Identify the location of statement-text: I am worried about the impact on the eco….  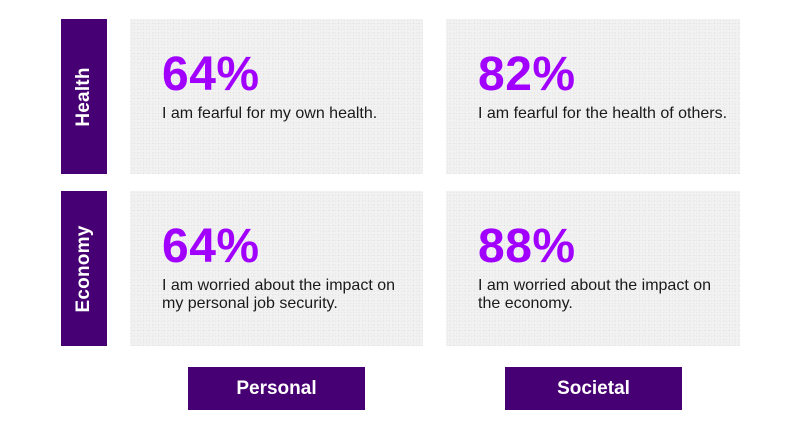
(595, 294).